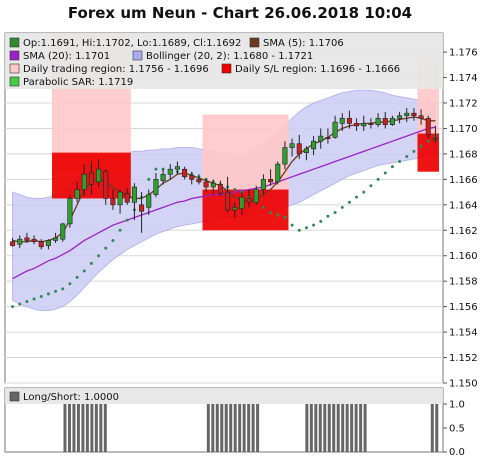 The height and width of the screenshot is (461, 480). I want to click on legend-box, so click(224, 61).